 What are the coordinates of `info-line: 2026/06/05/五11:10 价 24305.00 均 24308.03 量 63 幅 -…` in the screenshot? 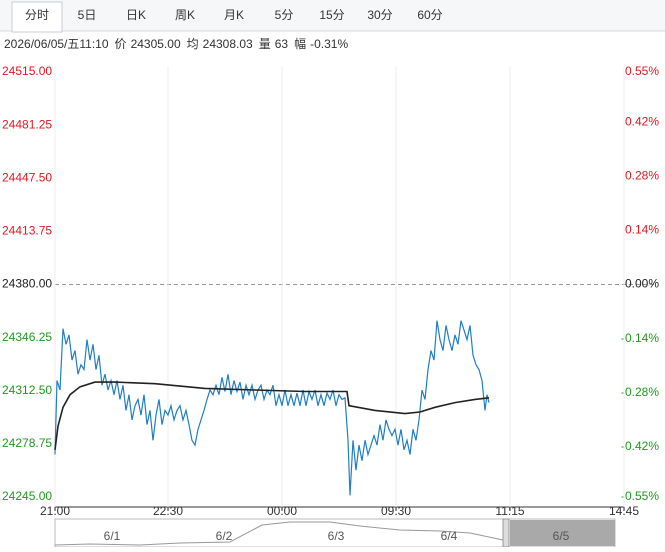 It's located at (176, 43).